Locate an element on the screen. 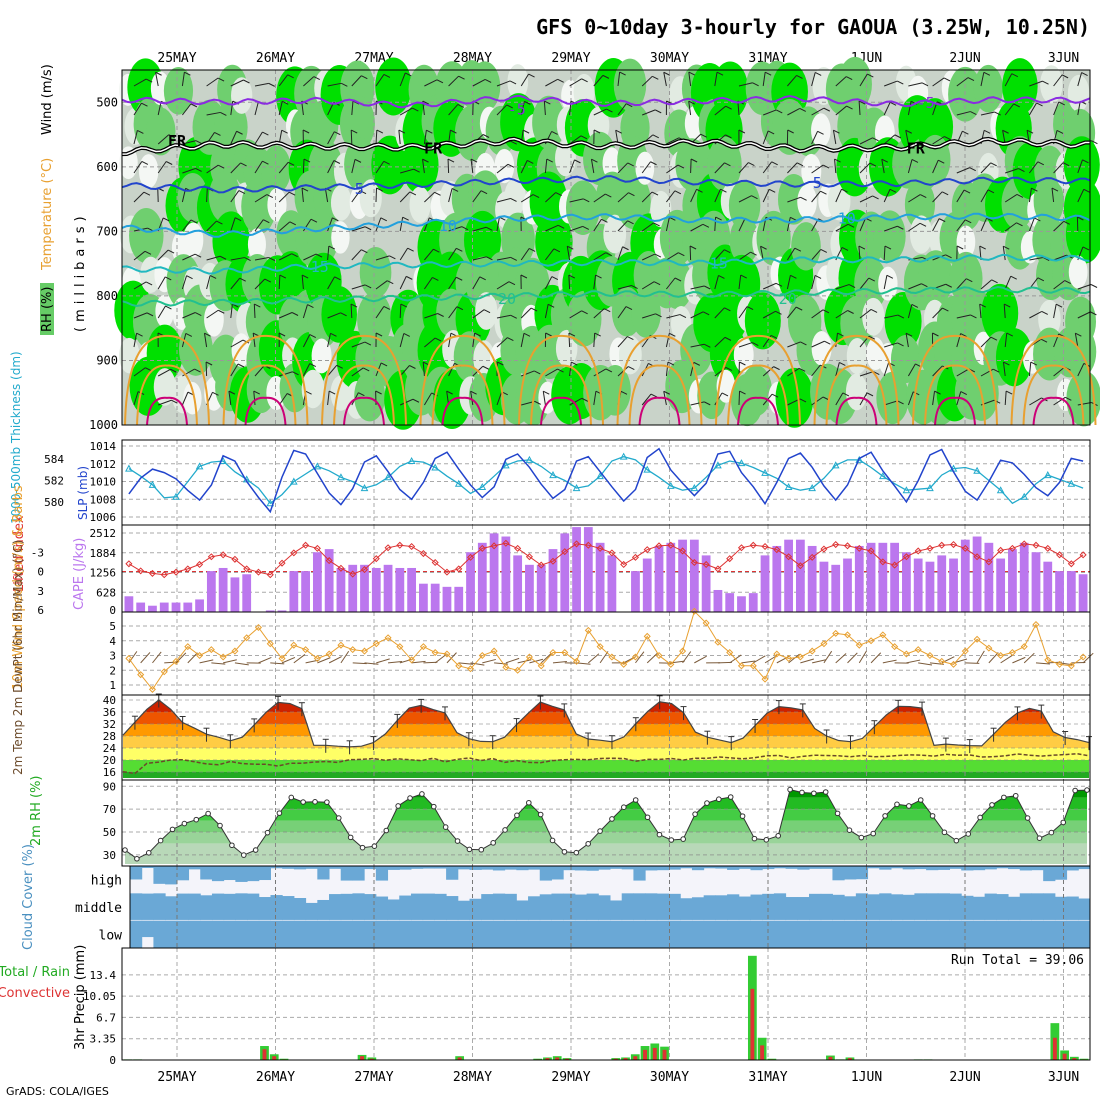  li-tick-label: 0 is located at coordinates (40, 572).